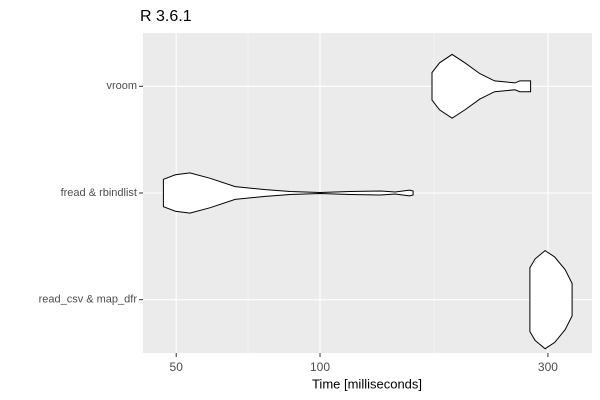 This screenshot has height=400, width=600. What do you see at coordinates (88, 300) in the screenshot?
I see `y-tick-label: read_csv & map_dfr` at bounding box center [88, 300].